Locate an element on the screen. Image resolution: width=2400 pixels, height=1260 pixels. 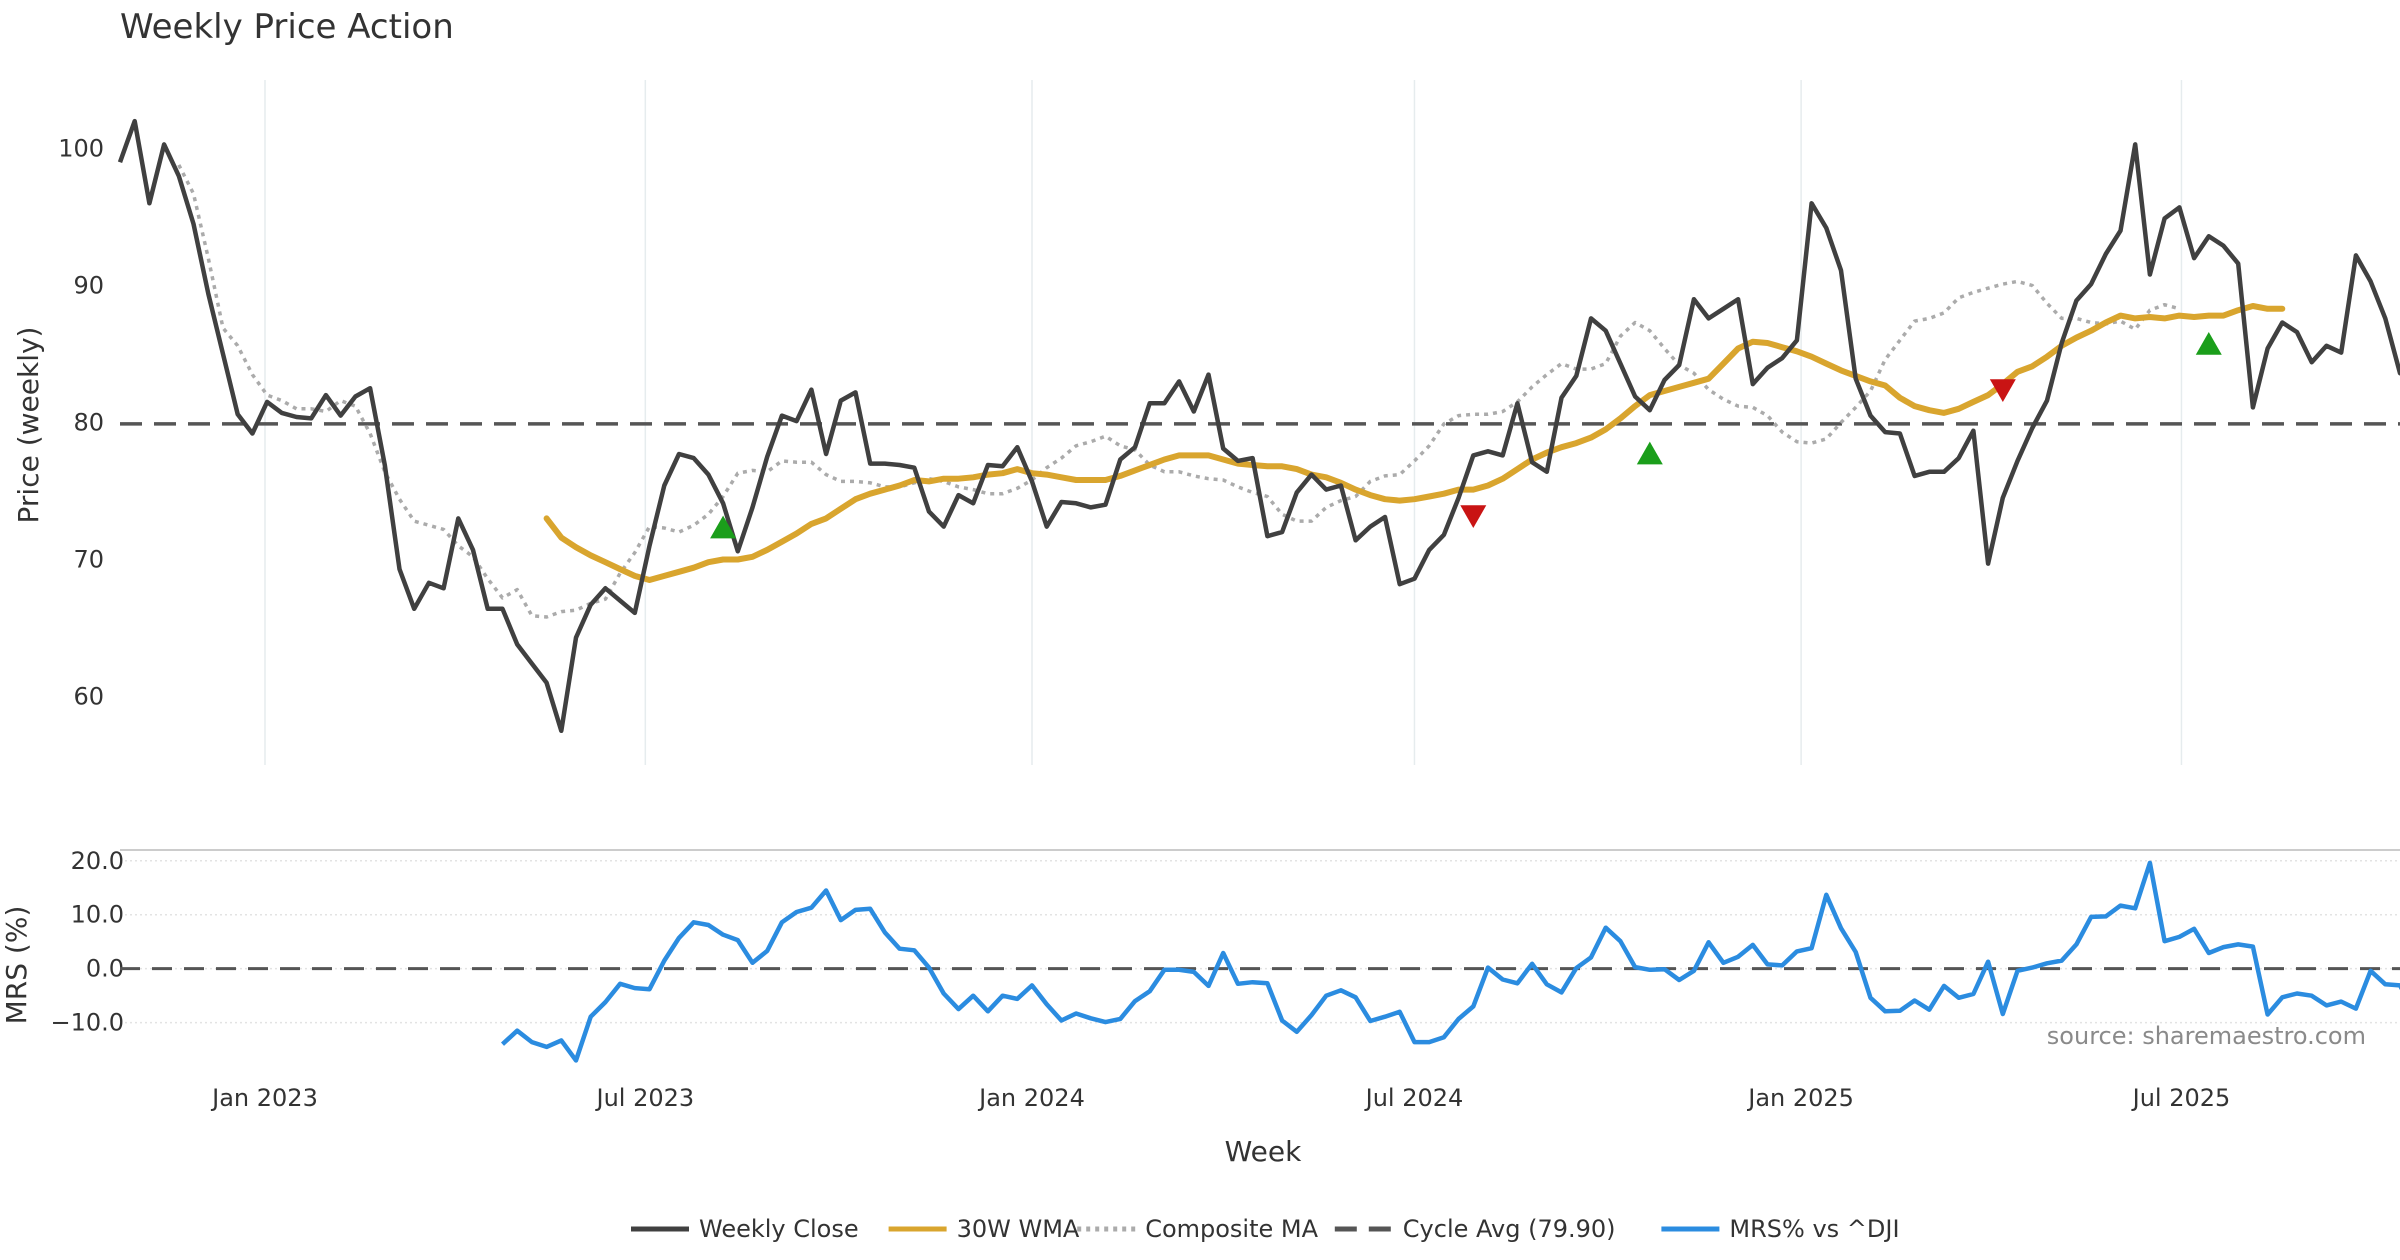
price-y-tick-label: 60 is located at coordinates (88, 697).